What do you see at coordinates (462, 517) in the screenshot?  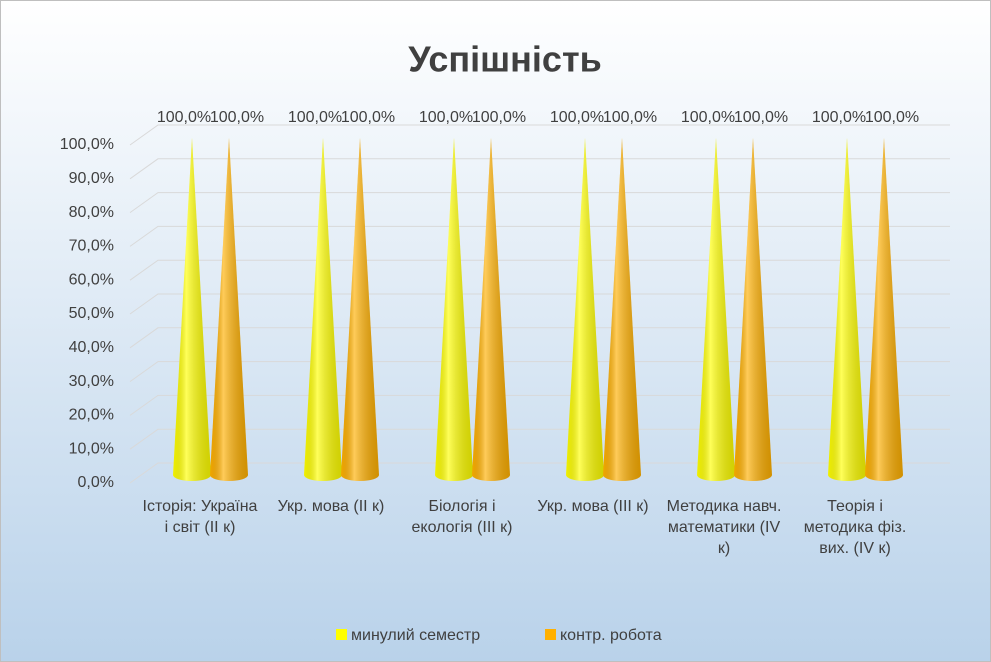 I see `x-tick-label: Біологія і екологія (ІІІ к)` at bounding box center [462, 517].